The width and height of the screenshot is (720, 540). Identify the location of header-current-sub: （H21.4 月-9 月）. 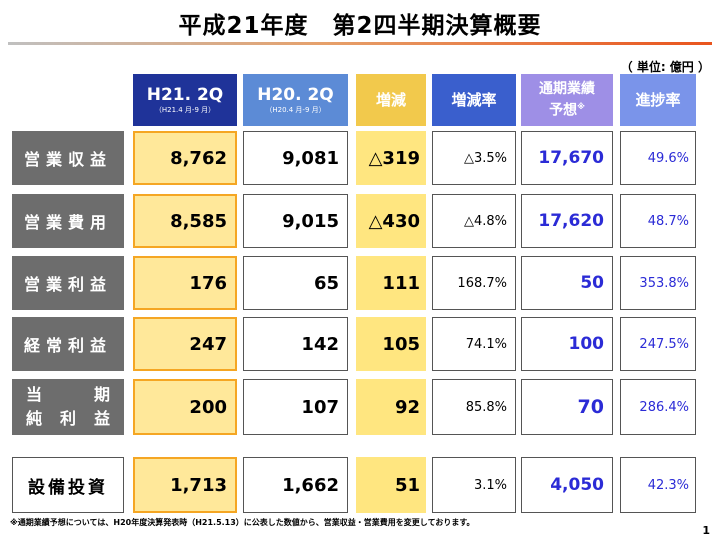
(185, 110).